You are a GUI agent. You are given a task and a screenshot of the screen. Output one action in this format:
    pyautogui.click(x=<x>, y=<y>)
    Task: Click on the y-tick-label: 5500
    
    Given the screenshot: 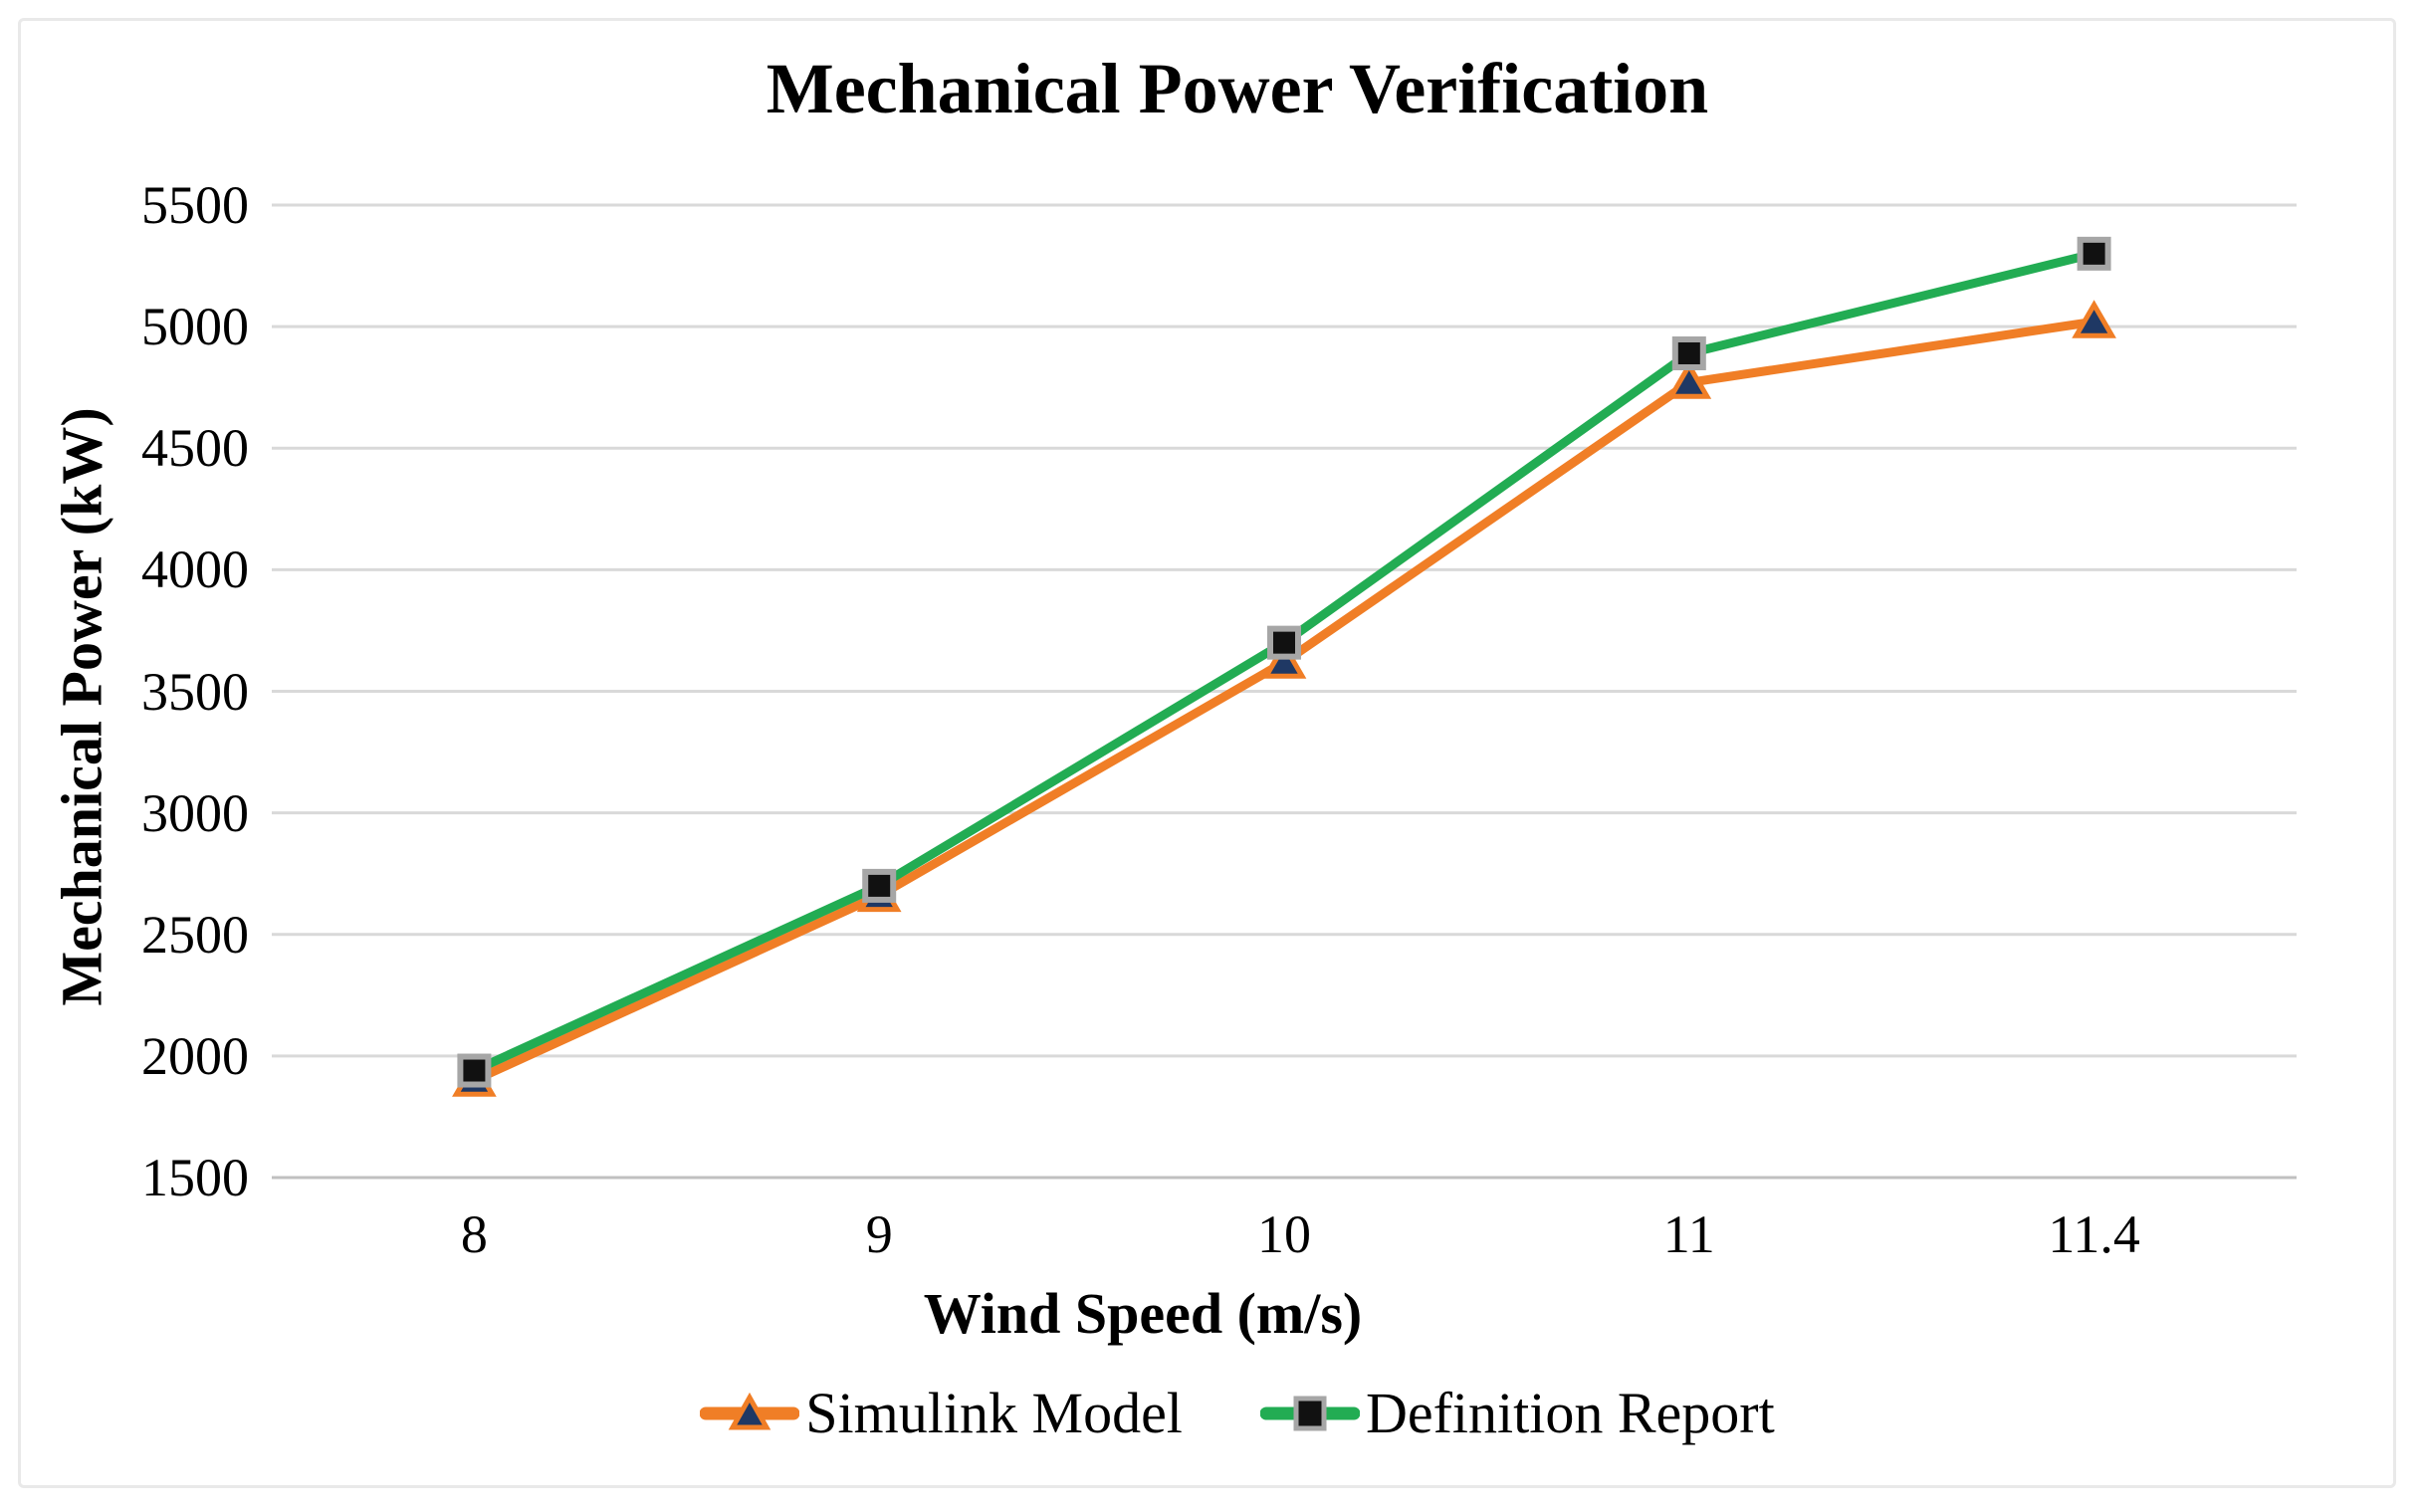 What is the action you would take?
    pyautogui.click(x=195, y=205)
    